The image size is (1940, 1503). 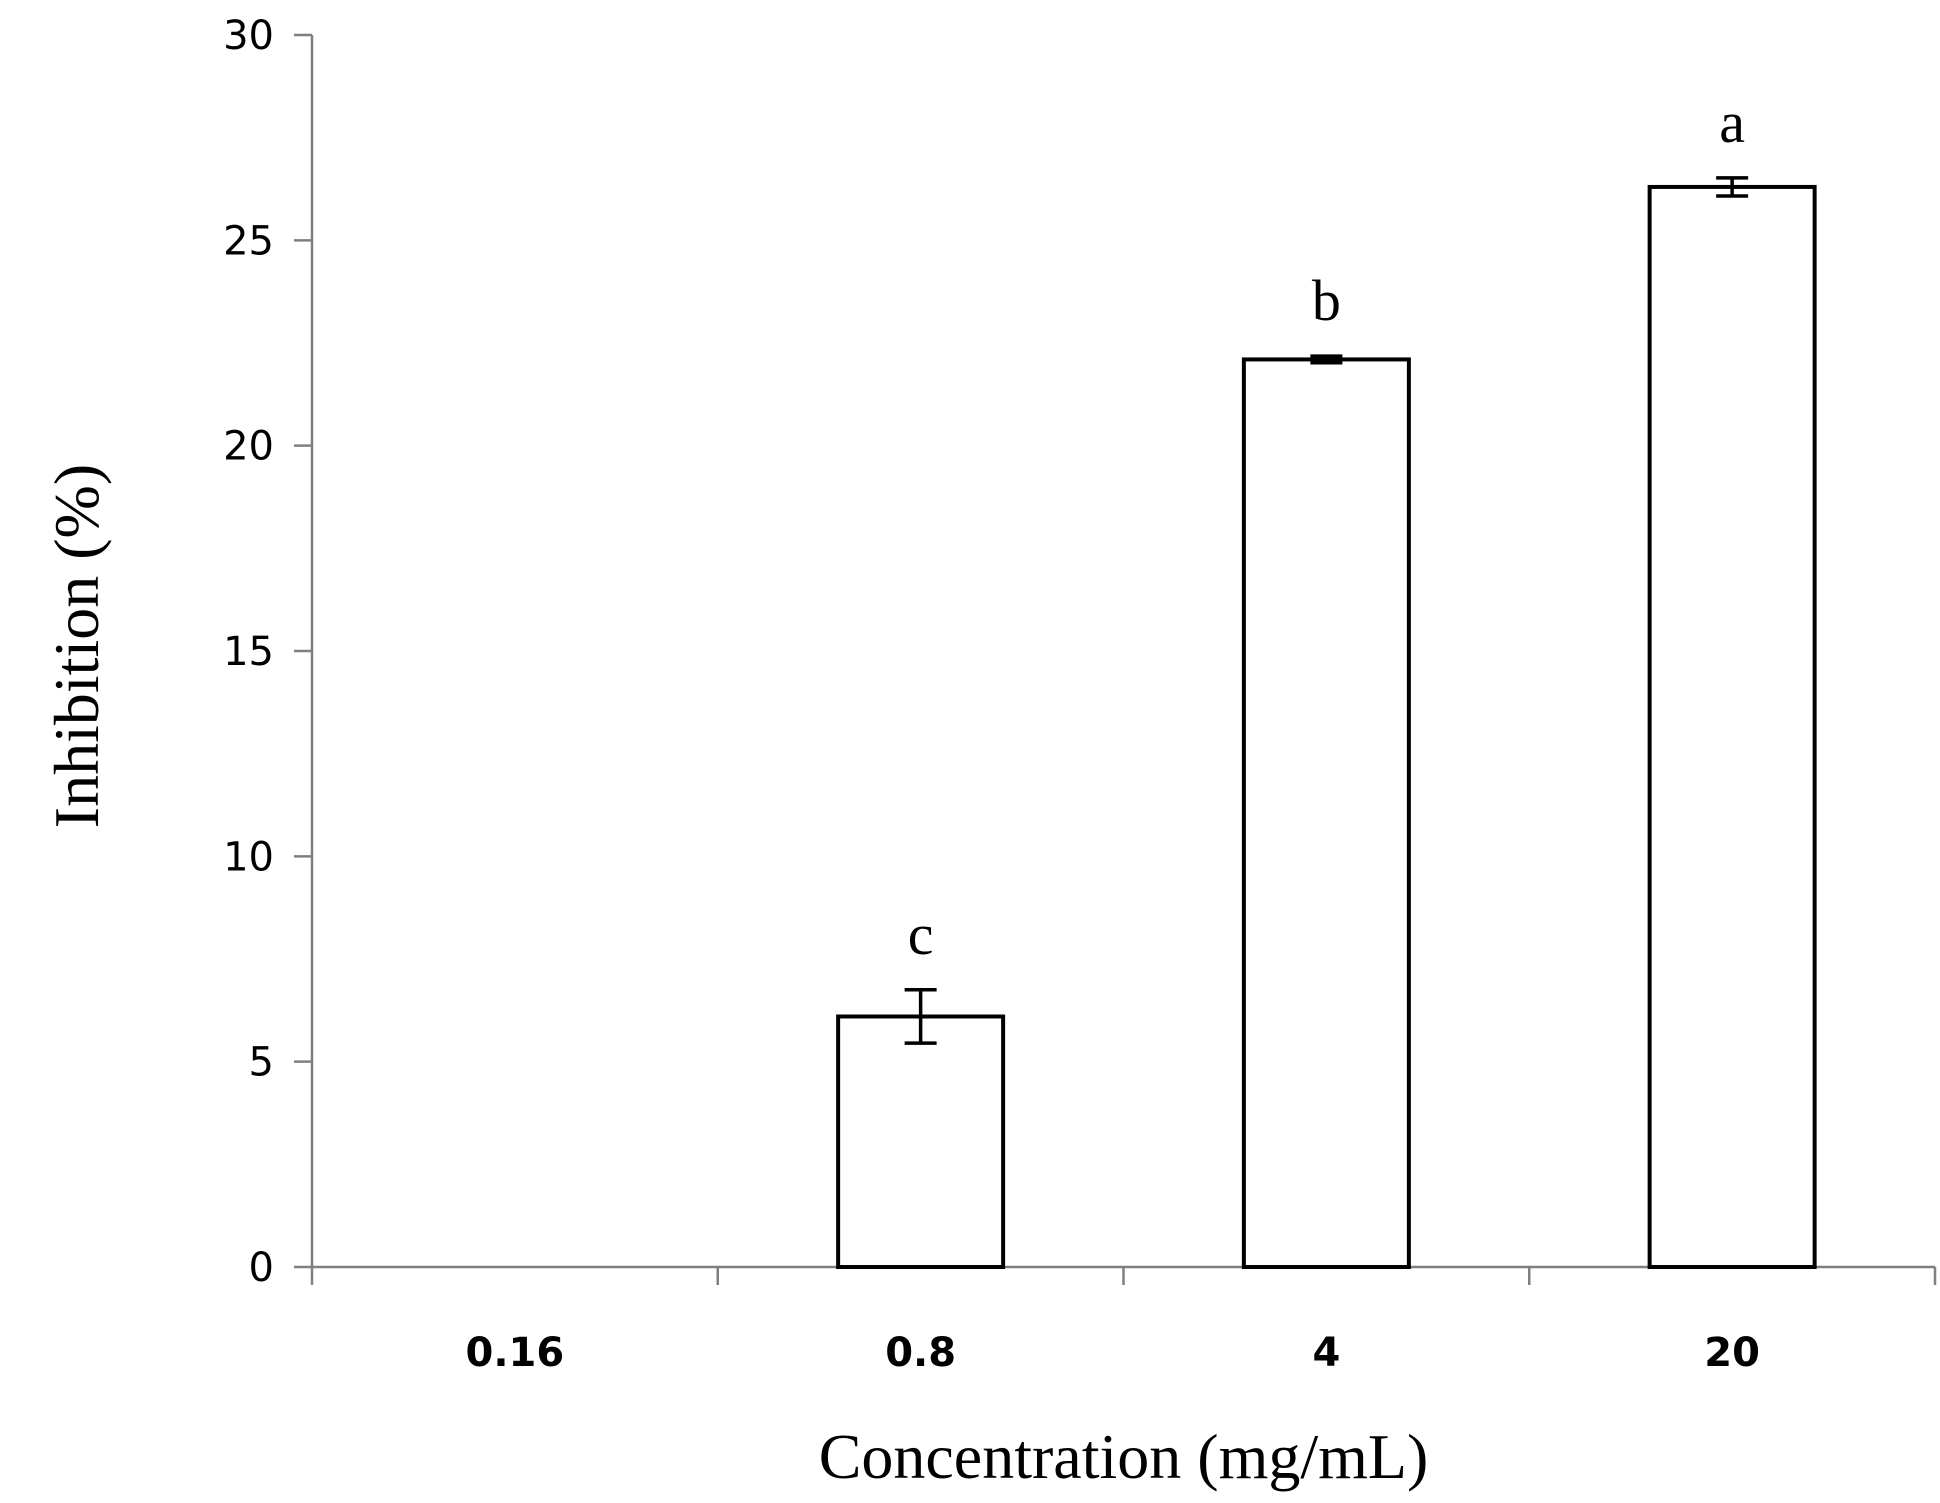 What do you see at coordinates (248, 652) in the screenshot?
I see `y-tick-label: 15` at bounding box center [248, 652].